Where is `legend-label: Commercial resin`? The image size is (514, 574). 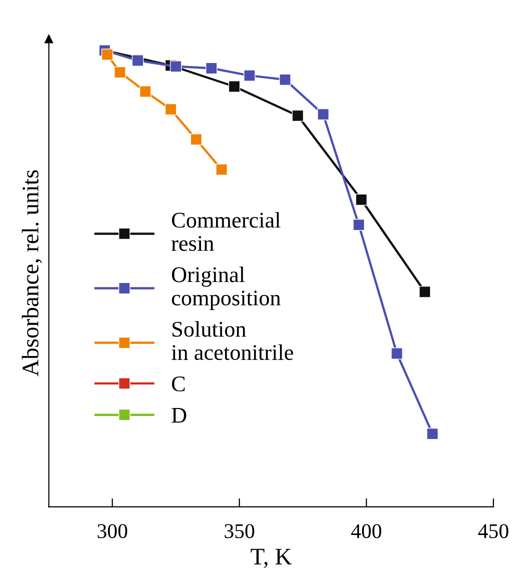 legend-label: Commercial resin is located at coordinates (226, 231).